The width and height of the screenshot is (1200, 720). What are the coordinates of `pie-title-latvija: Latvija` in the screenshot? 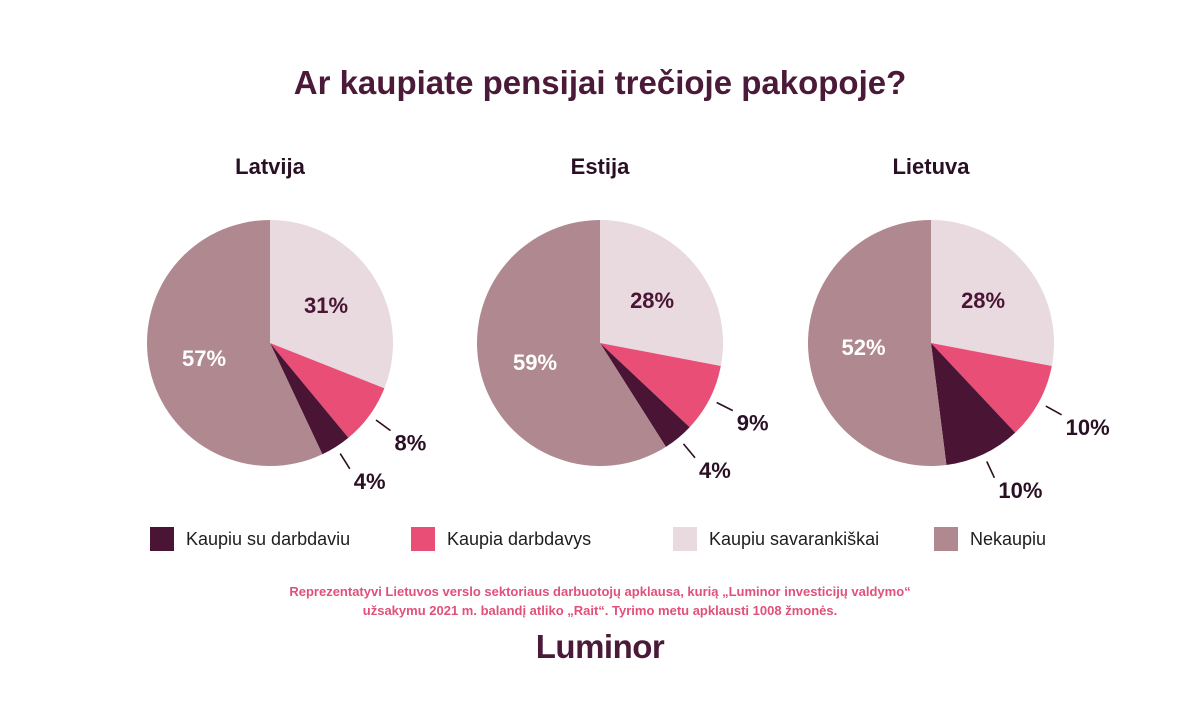 It's located at (270, 166).